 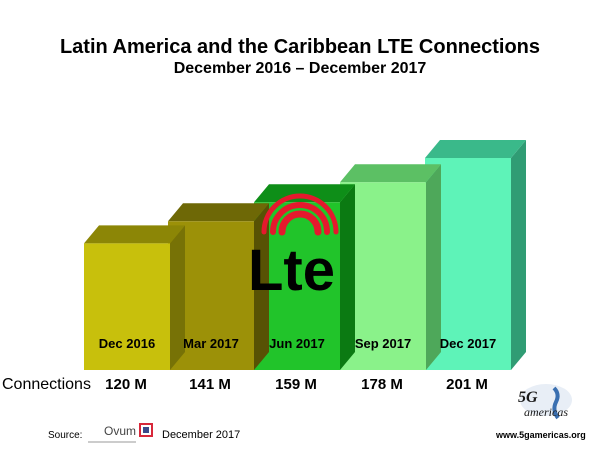 I want to click on bar-top-mar-2017, so click(x=218, y=212).